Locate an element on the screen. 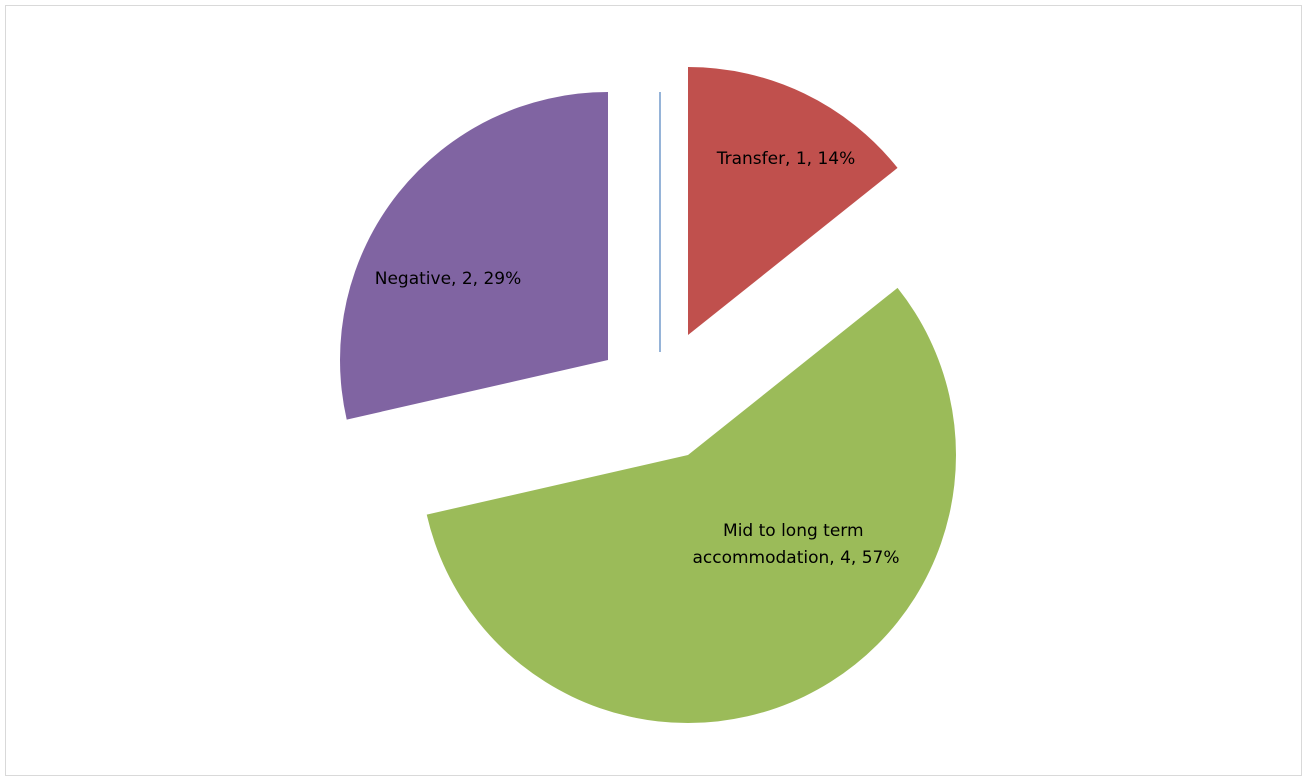 This screenshot has width=1309, height=784. data-label-accommodation-line2: accommodation, 4, 57% is located at coordinates (795, 558).